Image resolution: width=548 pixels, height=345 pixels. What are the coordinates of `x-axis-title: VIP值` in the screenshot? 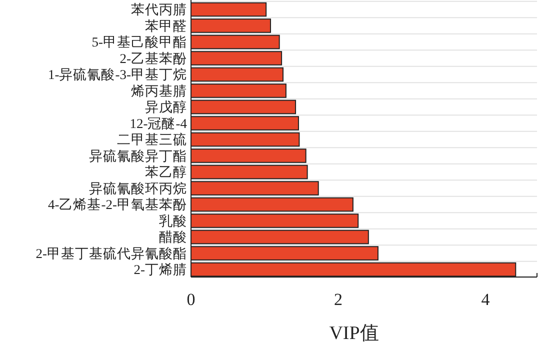 It's located at (354, 333).